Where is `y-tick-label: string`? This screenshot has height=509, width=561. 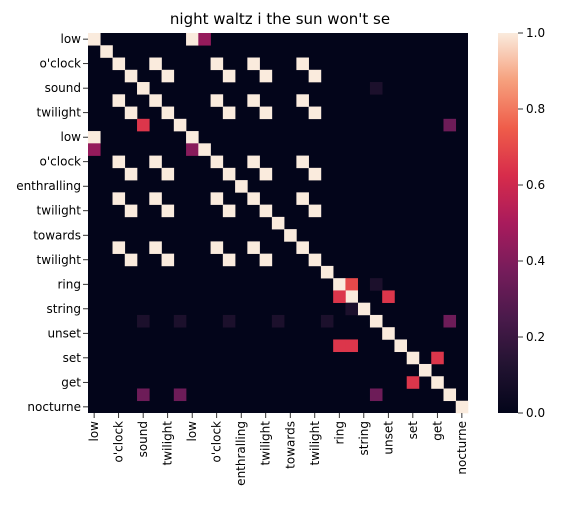
y-tick-label: string is located at coordinates (64, 309).